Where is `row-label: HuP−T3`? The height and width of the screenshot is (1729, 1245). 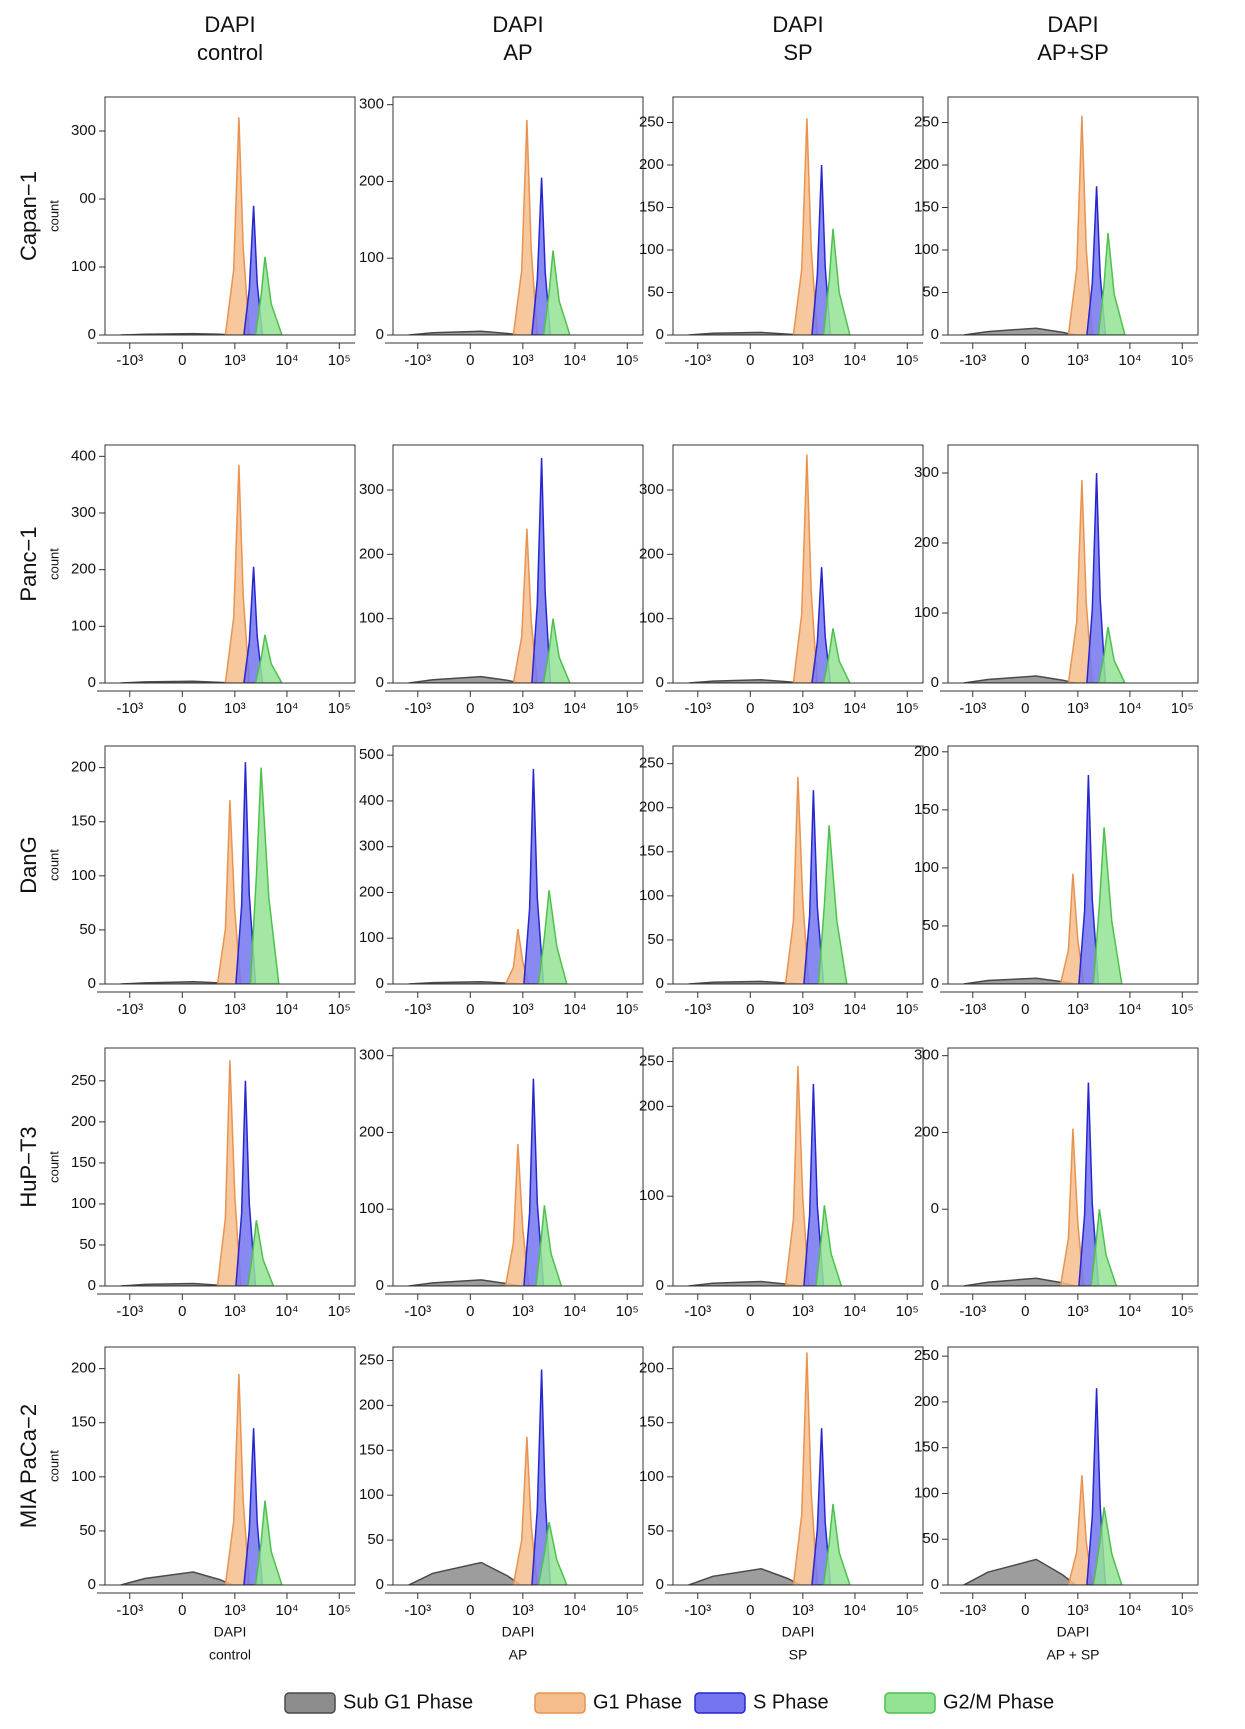 row-label: HuP−T3 is located at coordinates (28, 1166).